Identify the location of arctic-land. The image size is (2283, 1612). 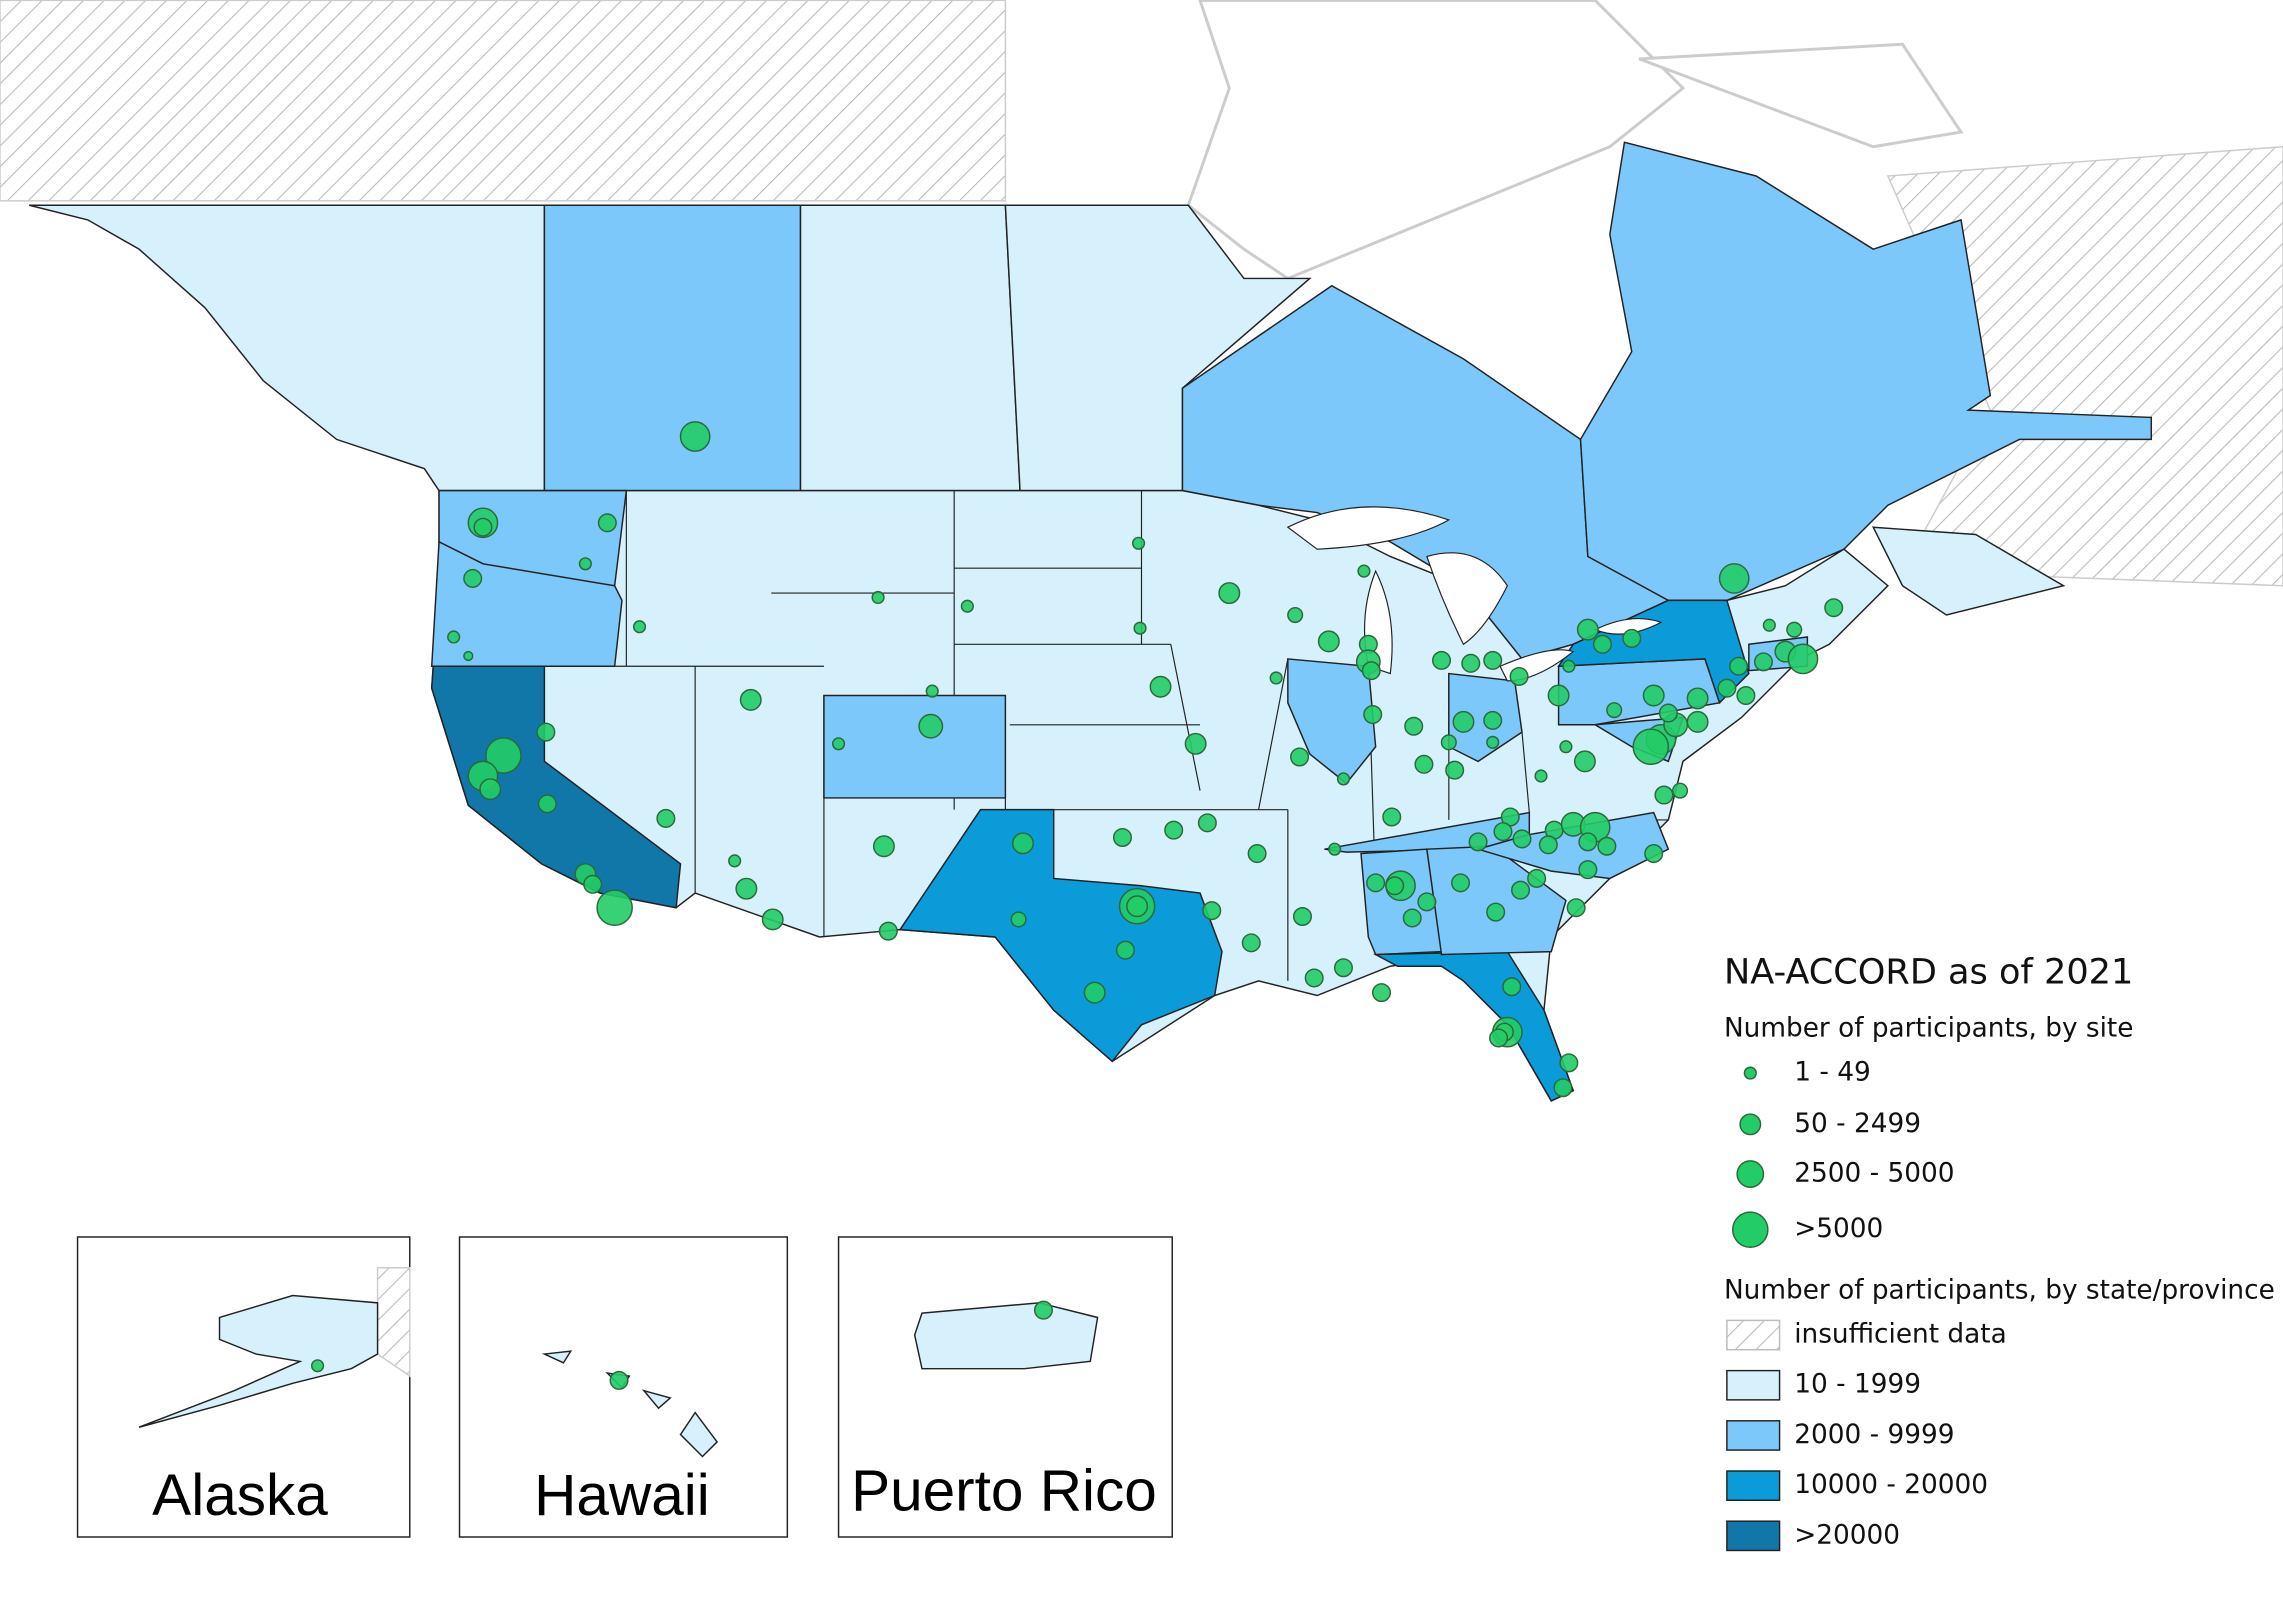
(1801, 95).